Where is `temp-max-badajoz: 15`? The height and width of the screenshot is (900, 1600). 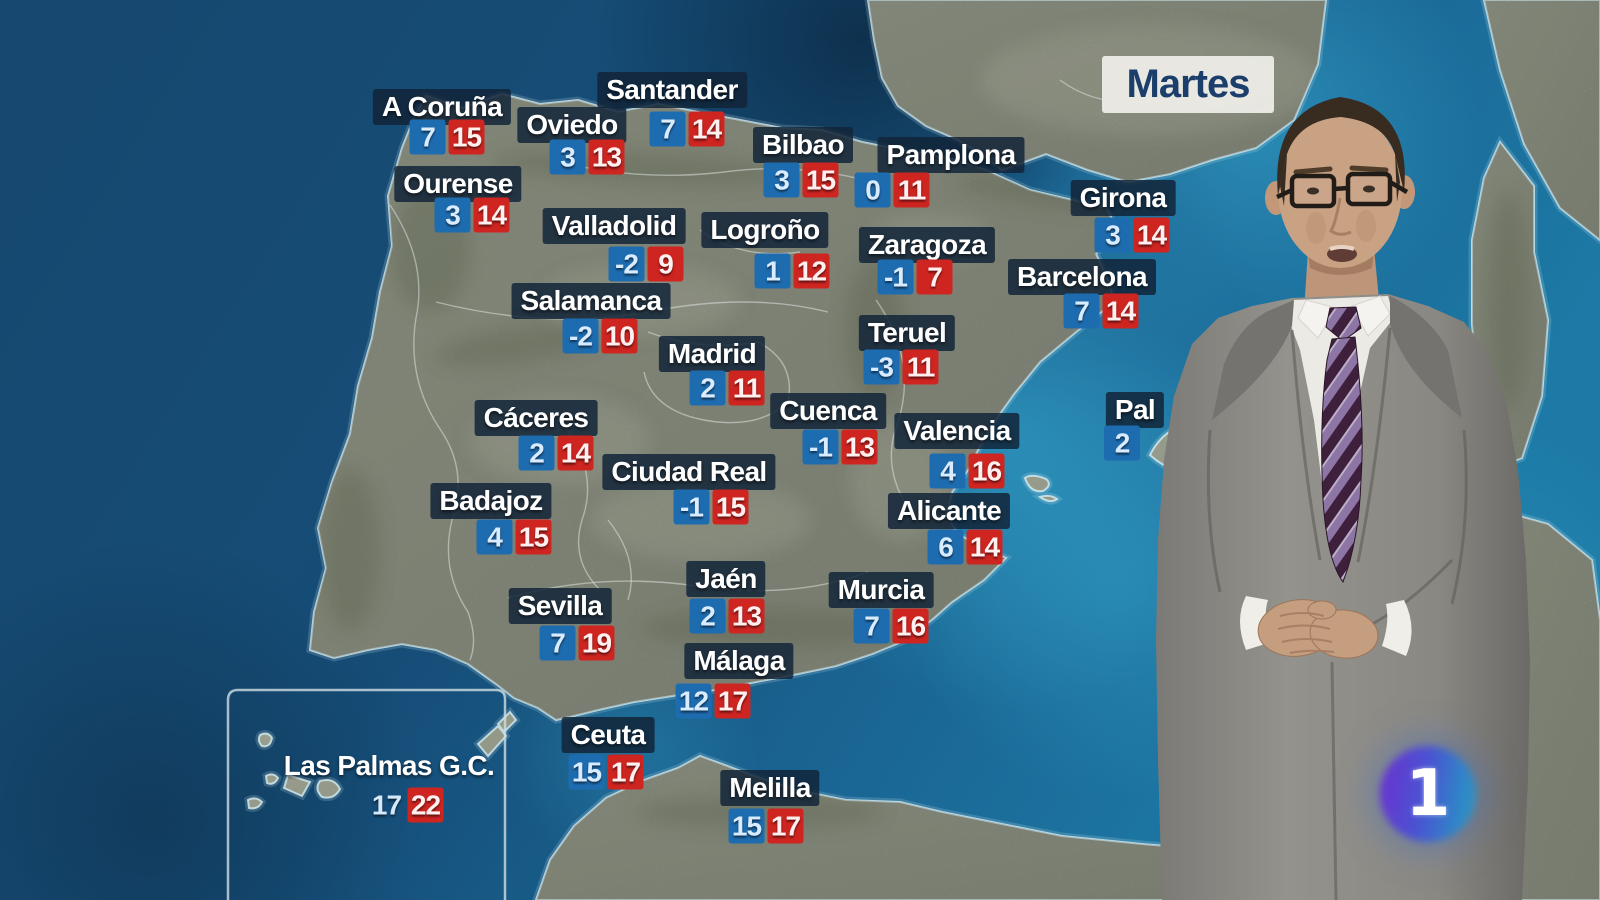
temp-max-badajoz: 15 is located at coordinates (533, 537).